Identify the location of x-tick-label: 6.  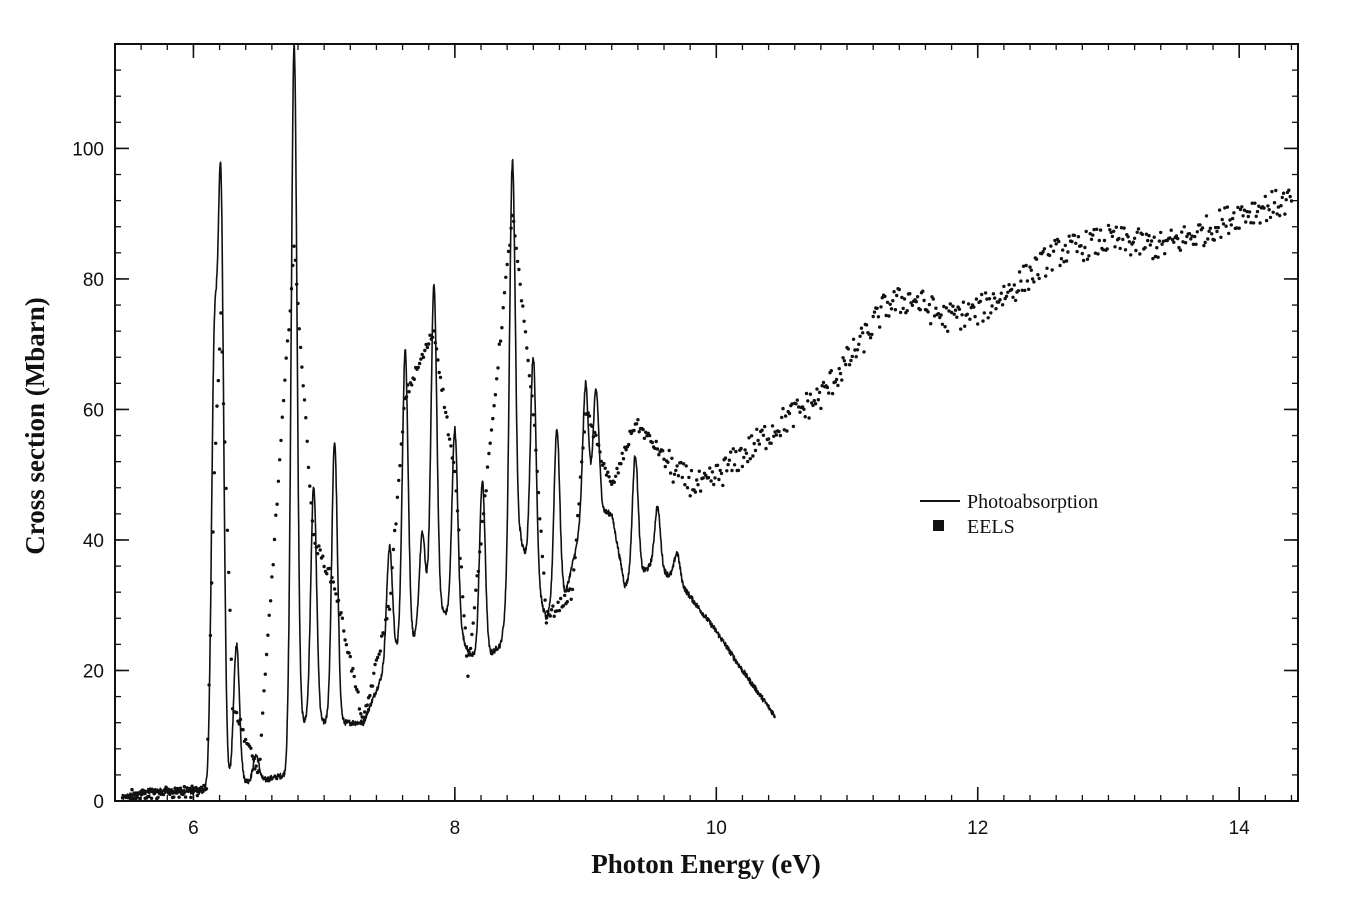
(193, 828).